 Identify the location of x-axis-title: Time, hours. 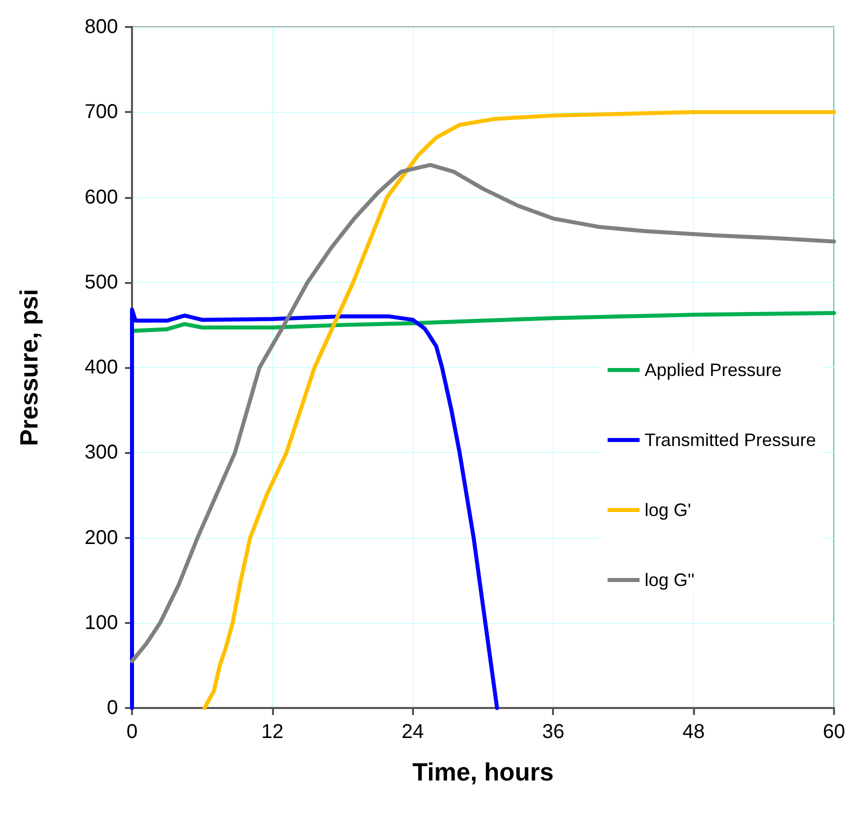
(483, 772).